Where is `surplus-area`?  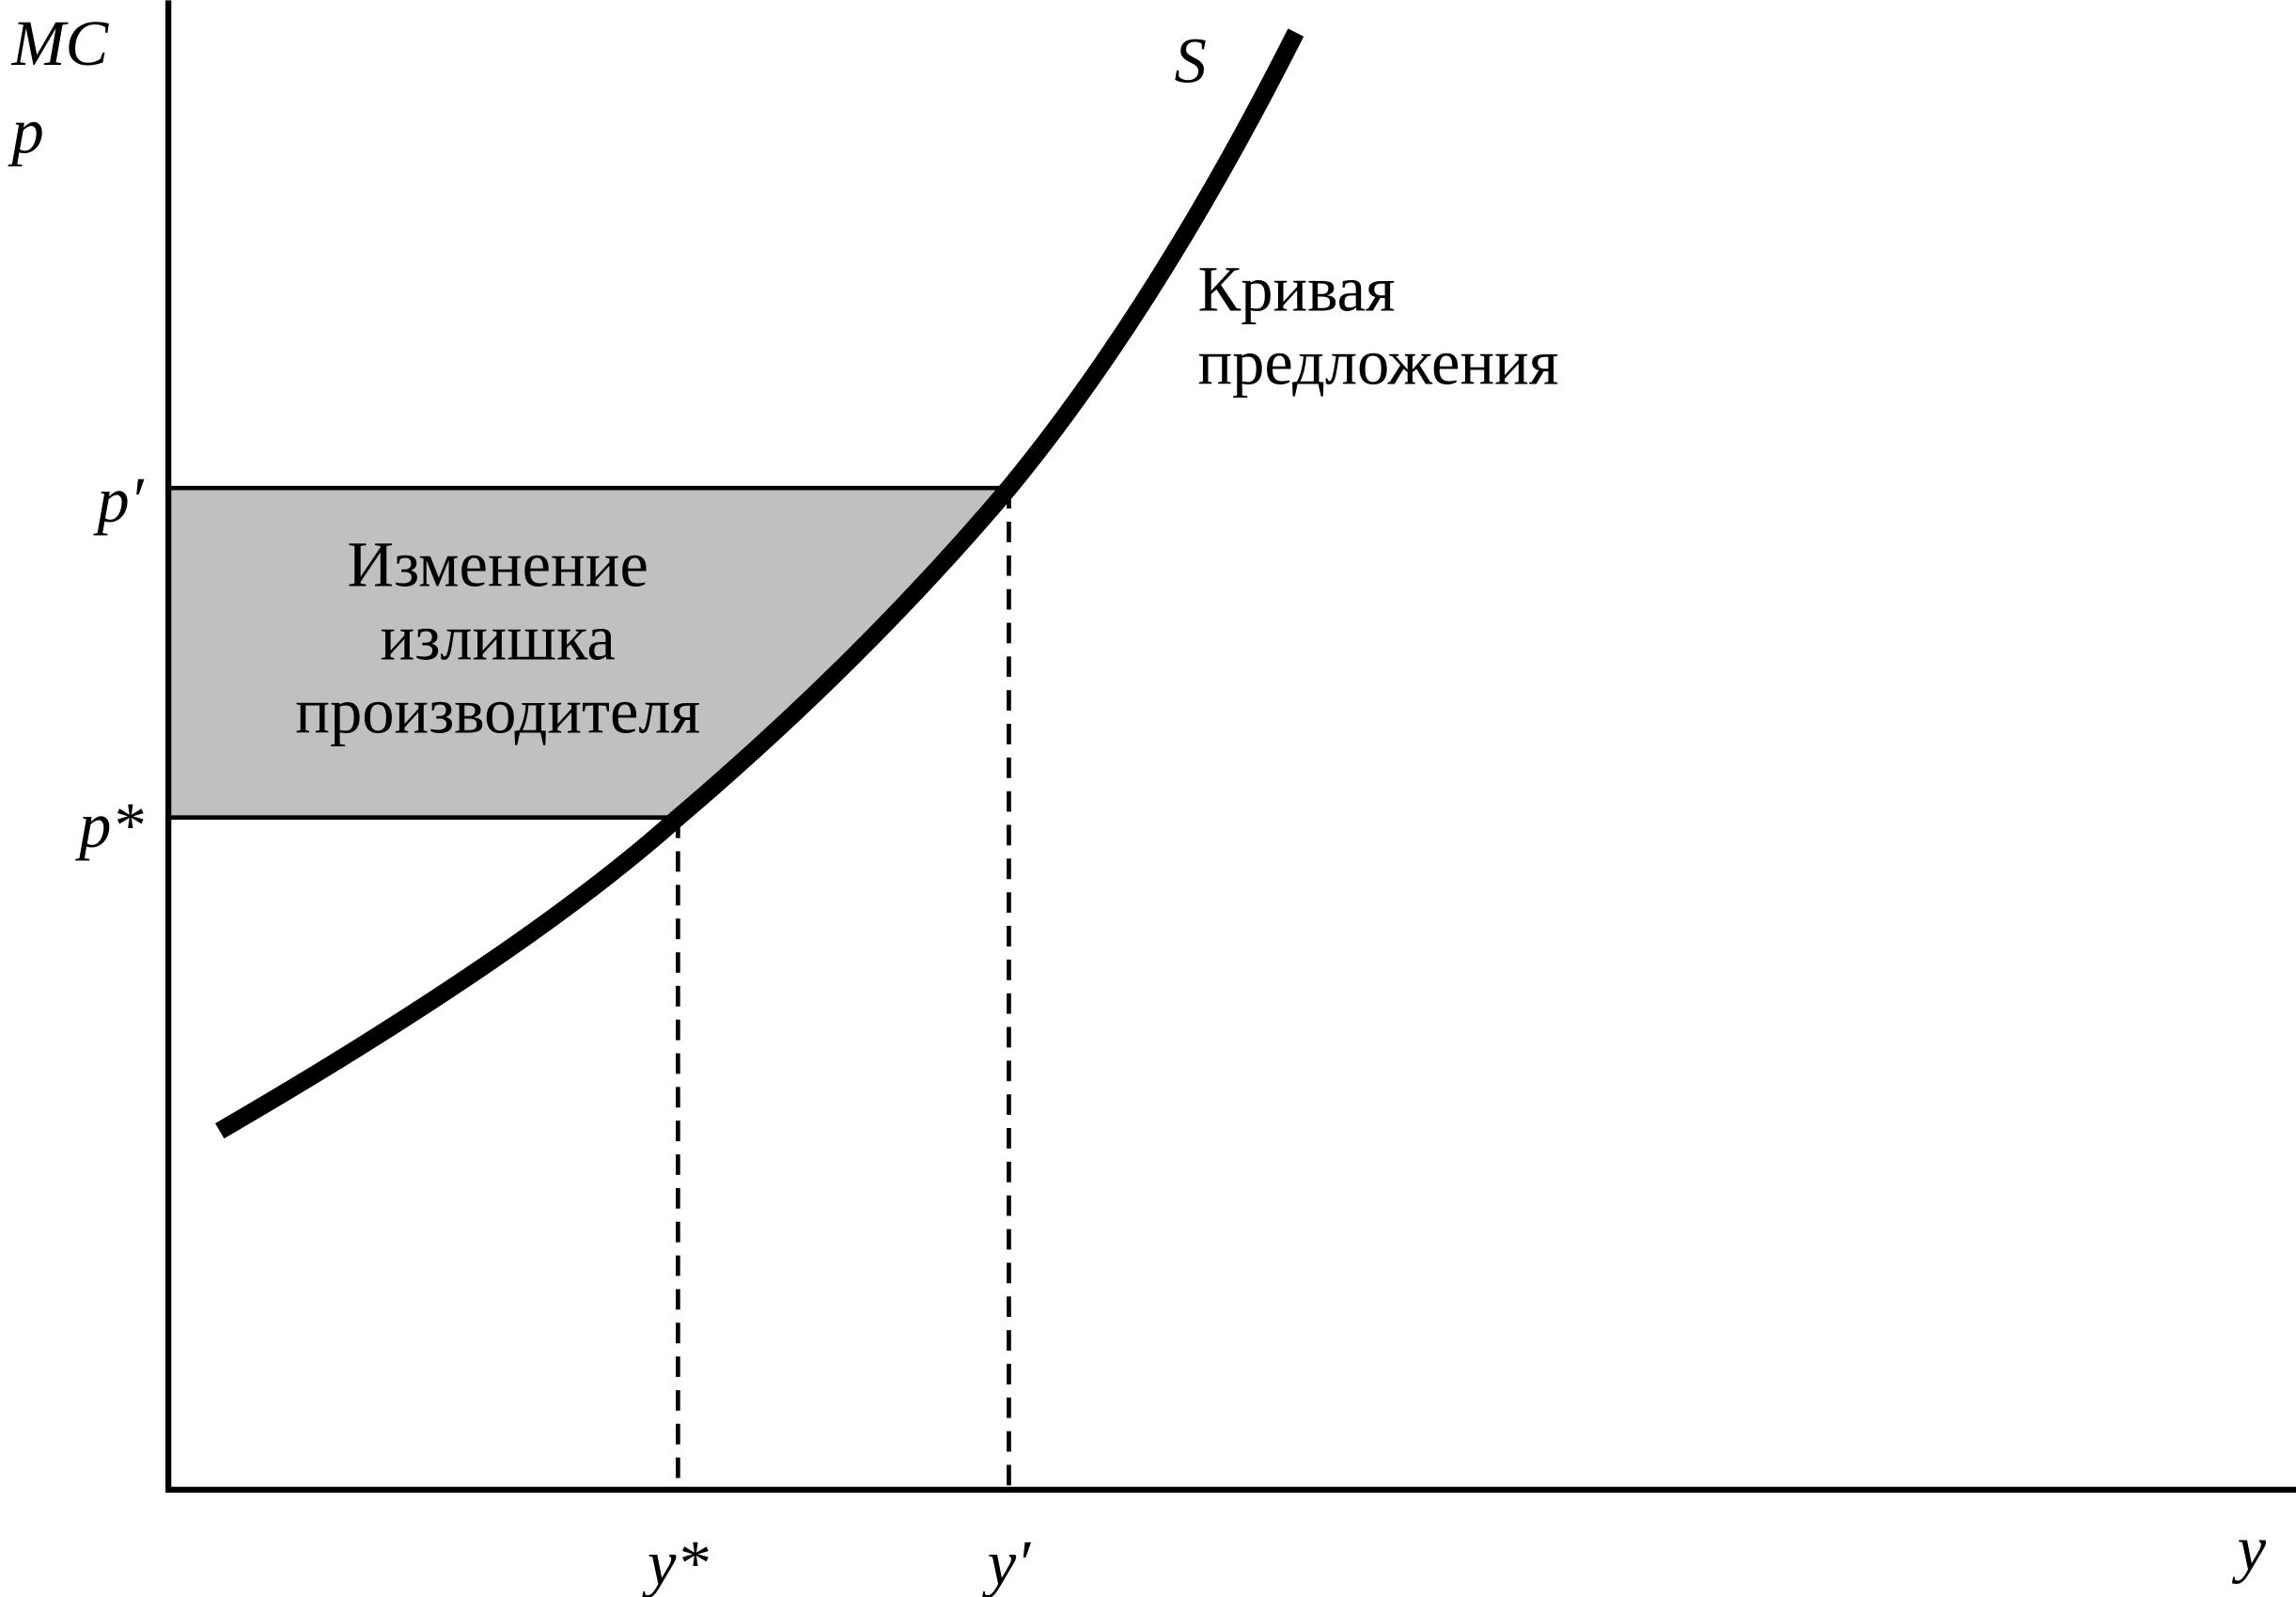
surplus-area is located at coordinates (588, 653).